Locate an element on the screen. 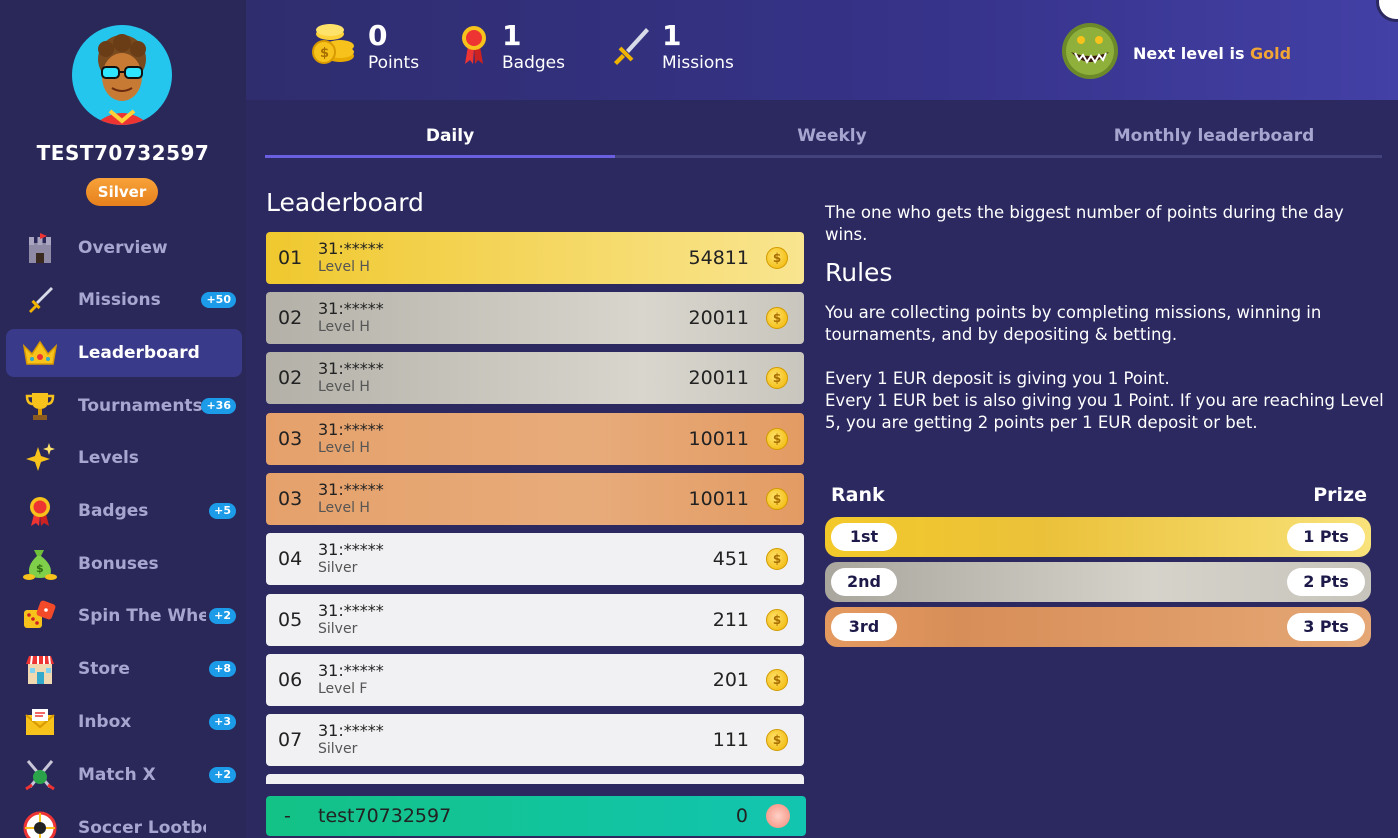 The width and height of the screenshot is (1398, 838). table-row: 04 31:***** Silver 451 $ is located at coordinates (535, 559).